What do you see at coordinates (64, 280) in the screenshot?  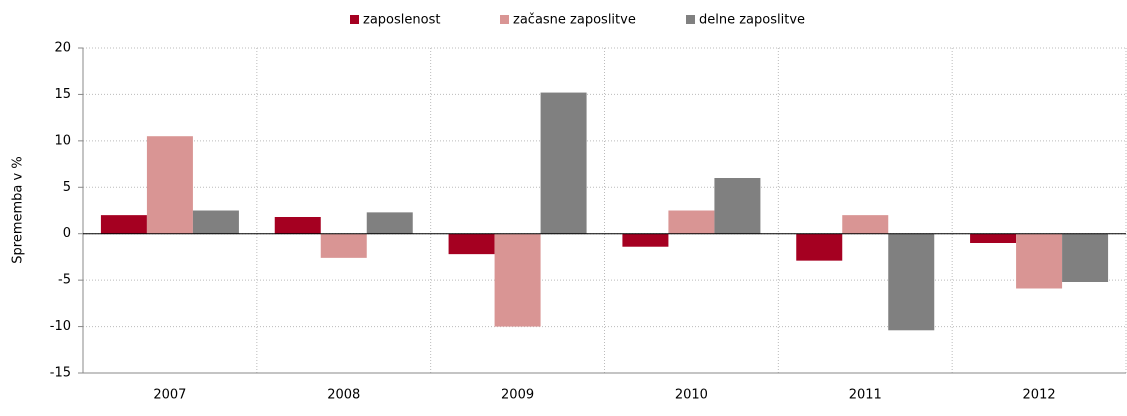 I see `y-tick-label: -5` at bounding box center [64, 280].